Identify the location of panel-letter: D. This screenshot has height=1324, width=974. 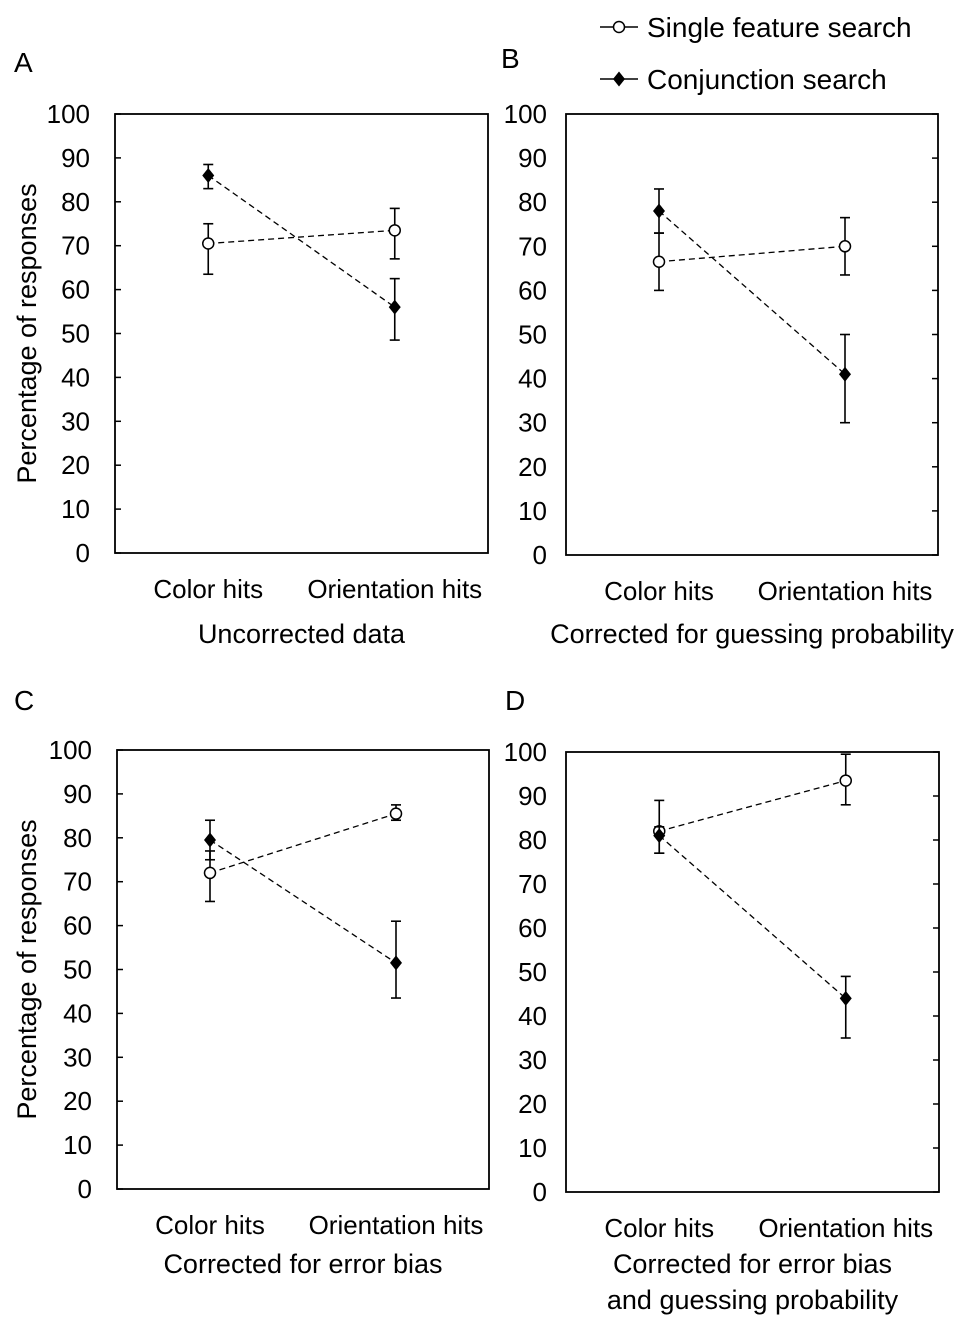
(515, 700).